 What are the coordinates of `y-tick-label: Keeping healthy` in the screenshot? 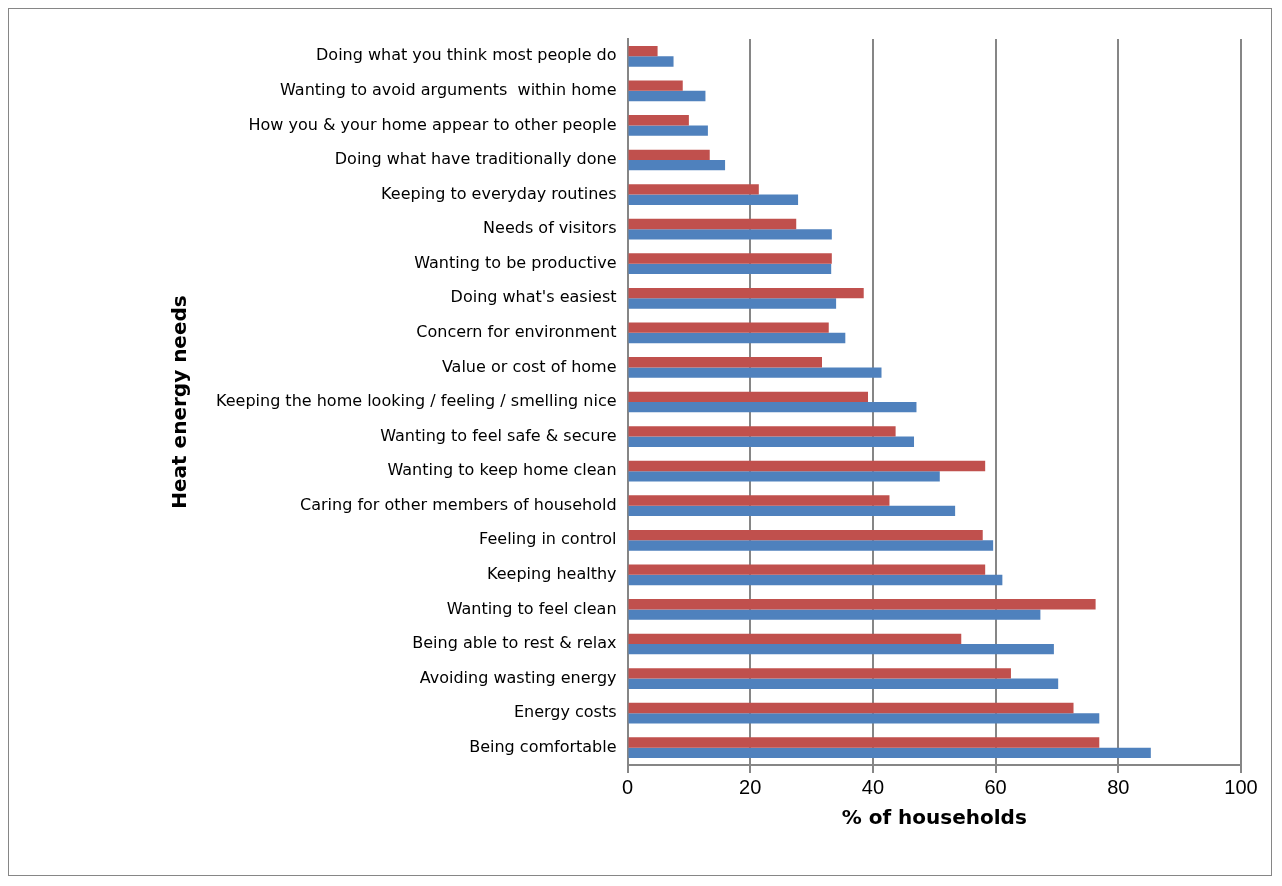 It's located at (552, 574).